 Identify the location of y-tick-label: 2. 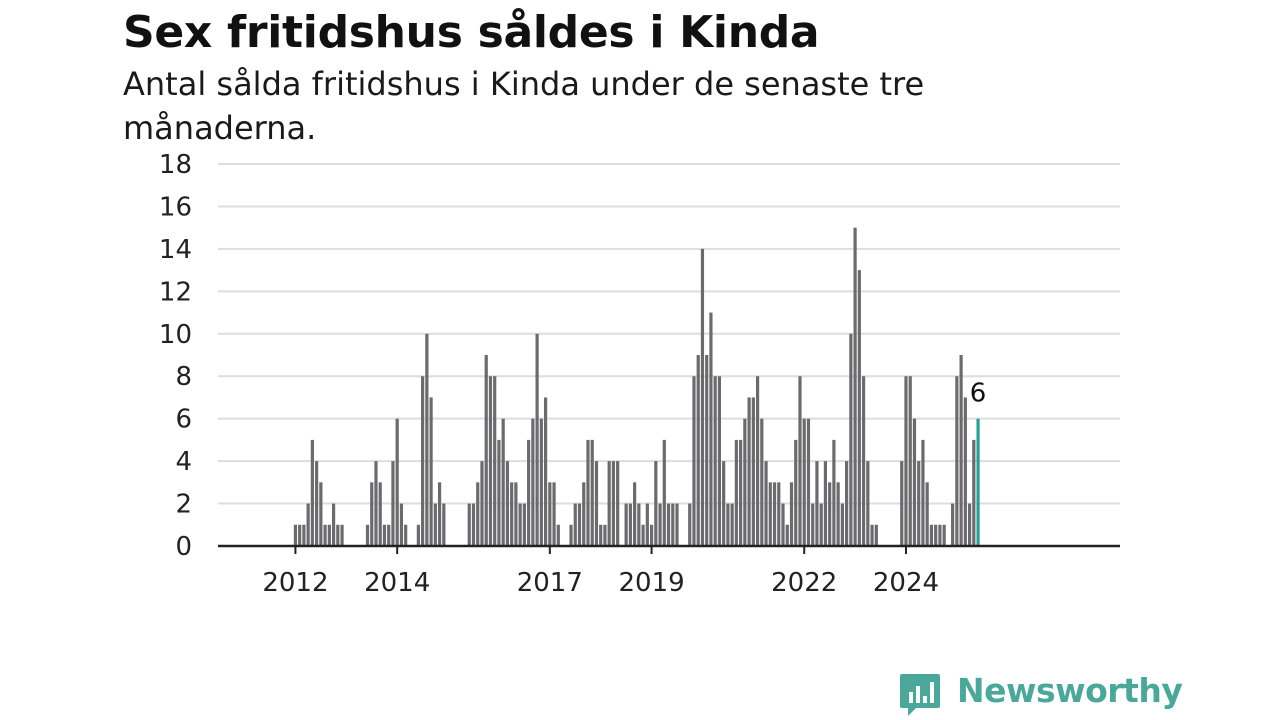
(183, 505).